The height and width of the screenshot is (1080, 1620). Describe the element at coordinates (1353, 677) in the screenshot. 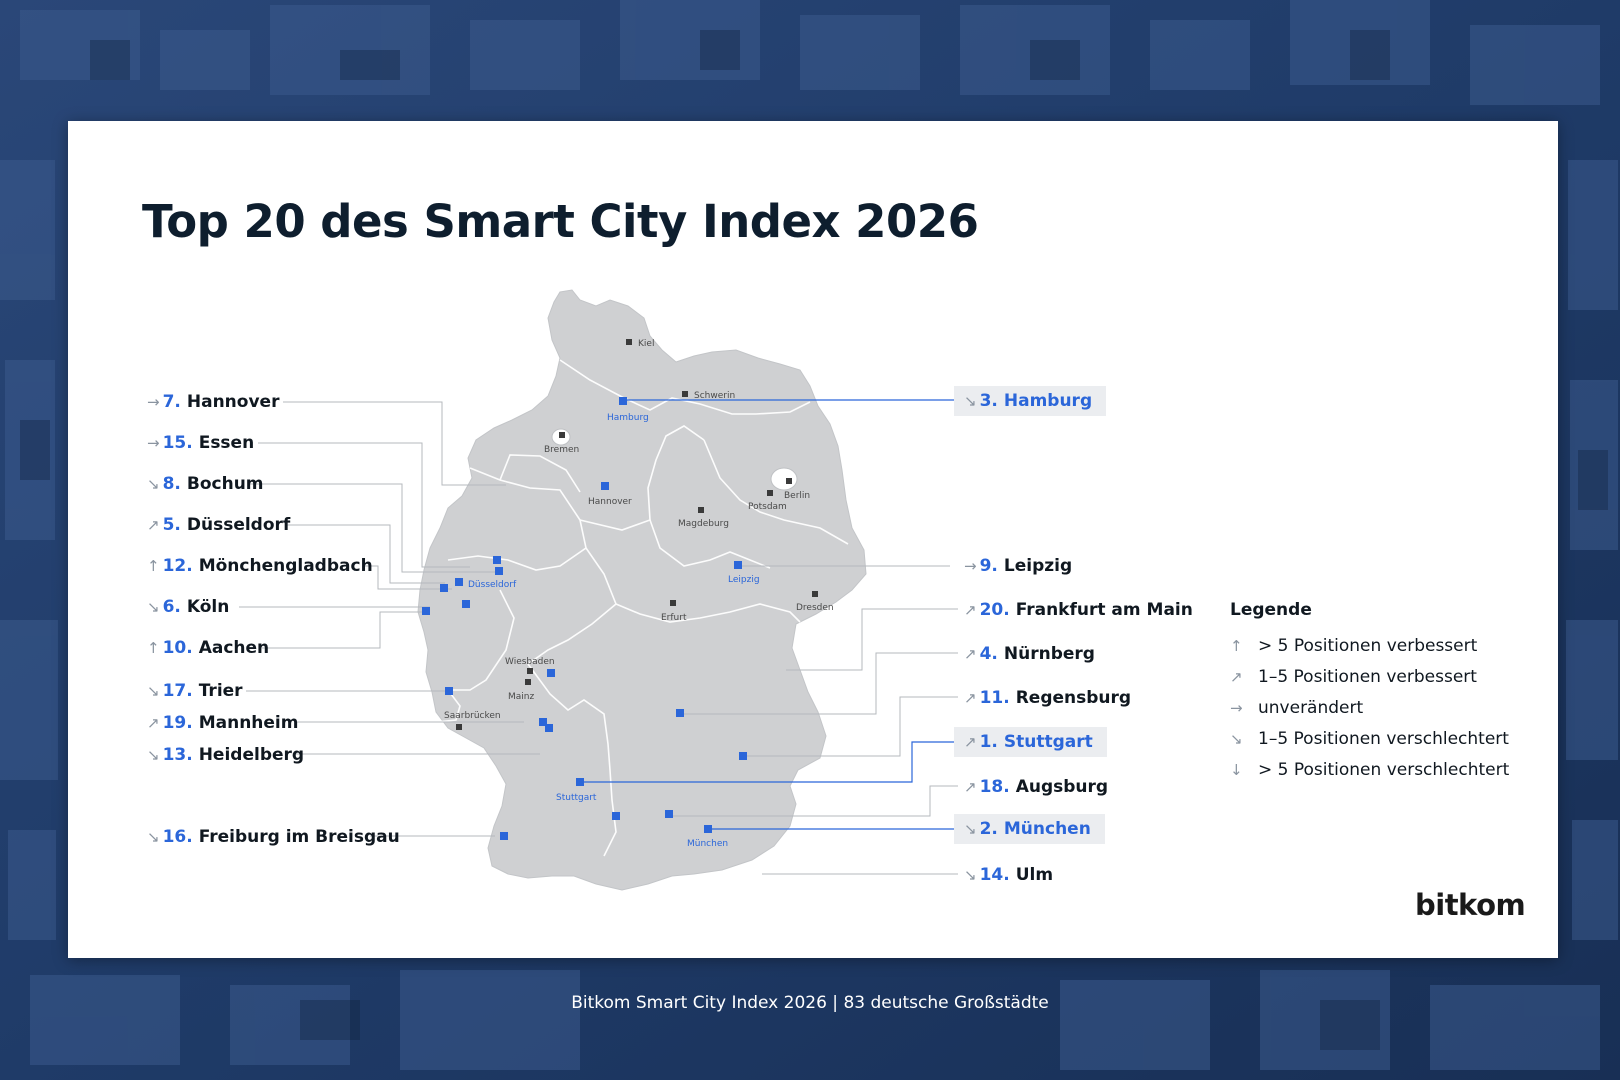

I see `legend-item-improved: ↗ 1–5 Positionen verbessert` at that location.